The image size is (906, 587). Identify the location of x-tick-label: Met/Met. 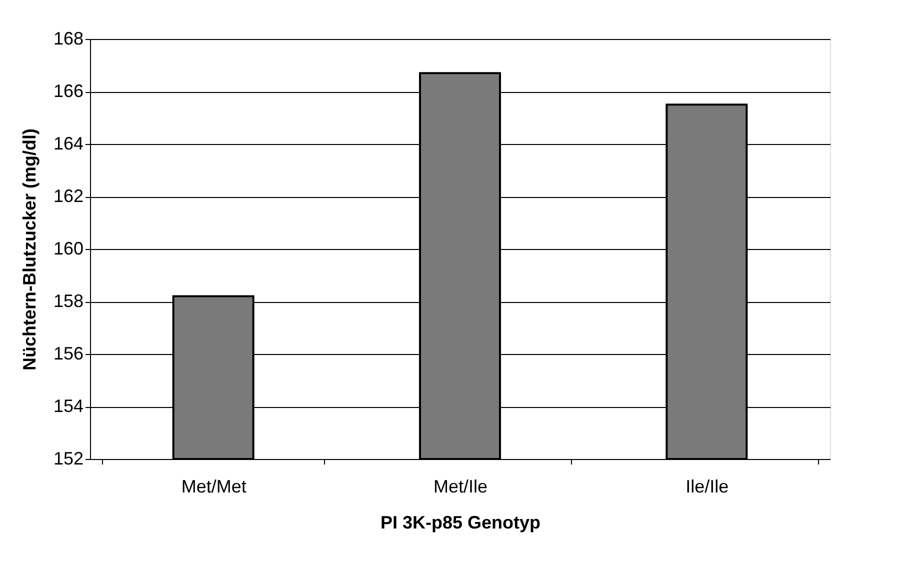
(213, 486).